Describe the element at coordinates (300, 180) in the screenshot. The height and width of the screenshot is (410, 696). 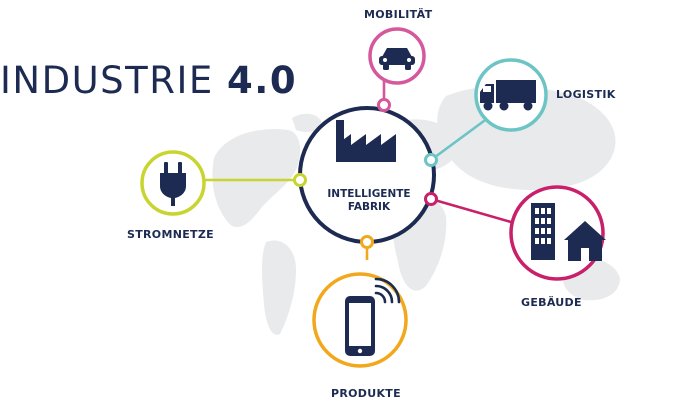
I see `dot-stromnetze` at that location.